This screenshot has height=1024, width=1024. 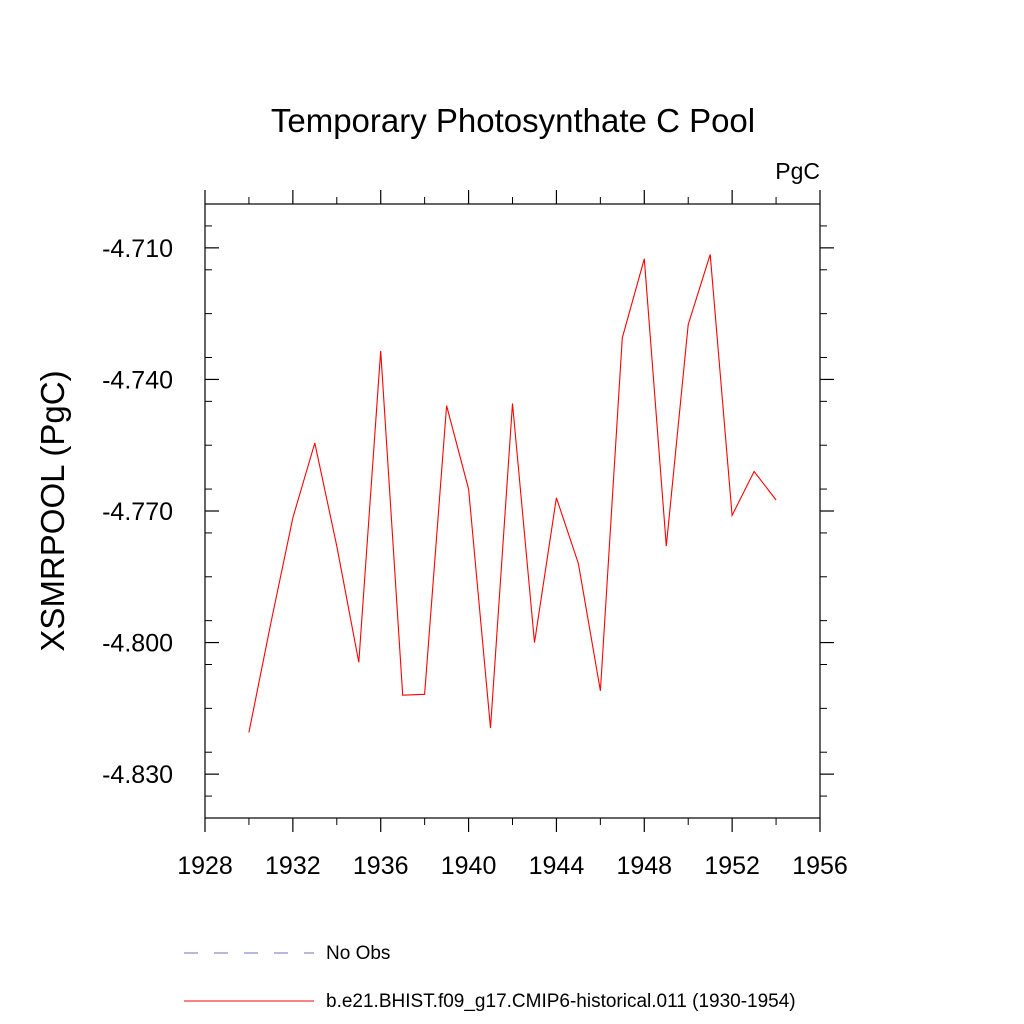 I want to click on y-tick-label: -4.770, so click(x=137, y=512).